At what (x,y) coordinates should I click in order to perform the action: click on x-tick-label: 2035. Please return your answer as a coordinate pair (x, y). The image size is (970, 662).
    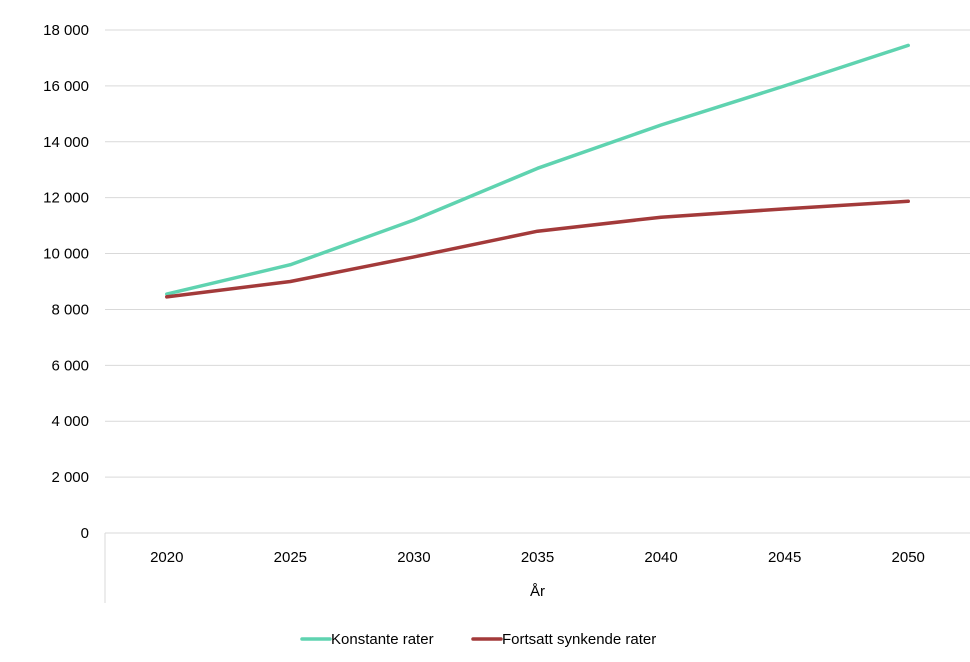
    Looking at the image, I should click on (537, 557).